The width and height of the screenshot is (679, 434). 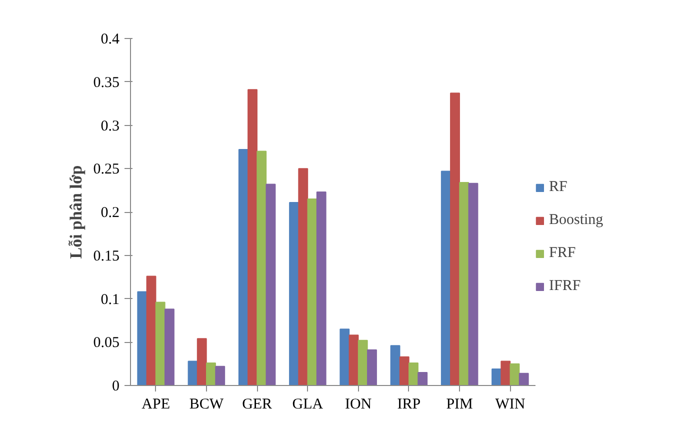 What do you see at coordinates (562, 253) in the screenshot?
I see `legend-label: FRF` at bounding box center [562, 253].